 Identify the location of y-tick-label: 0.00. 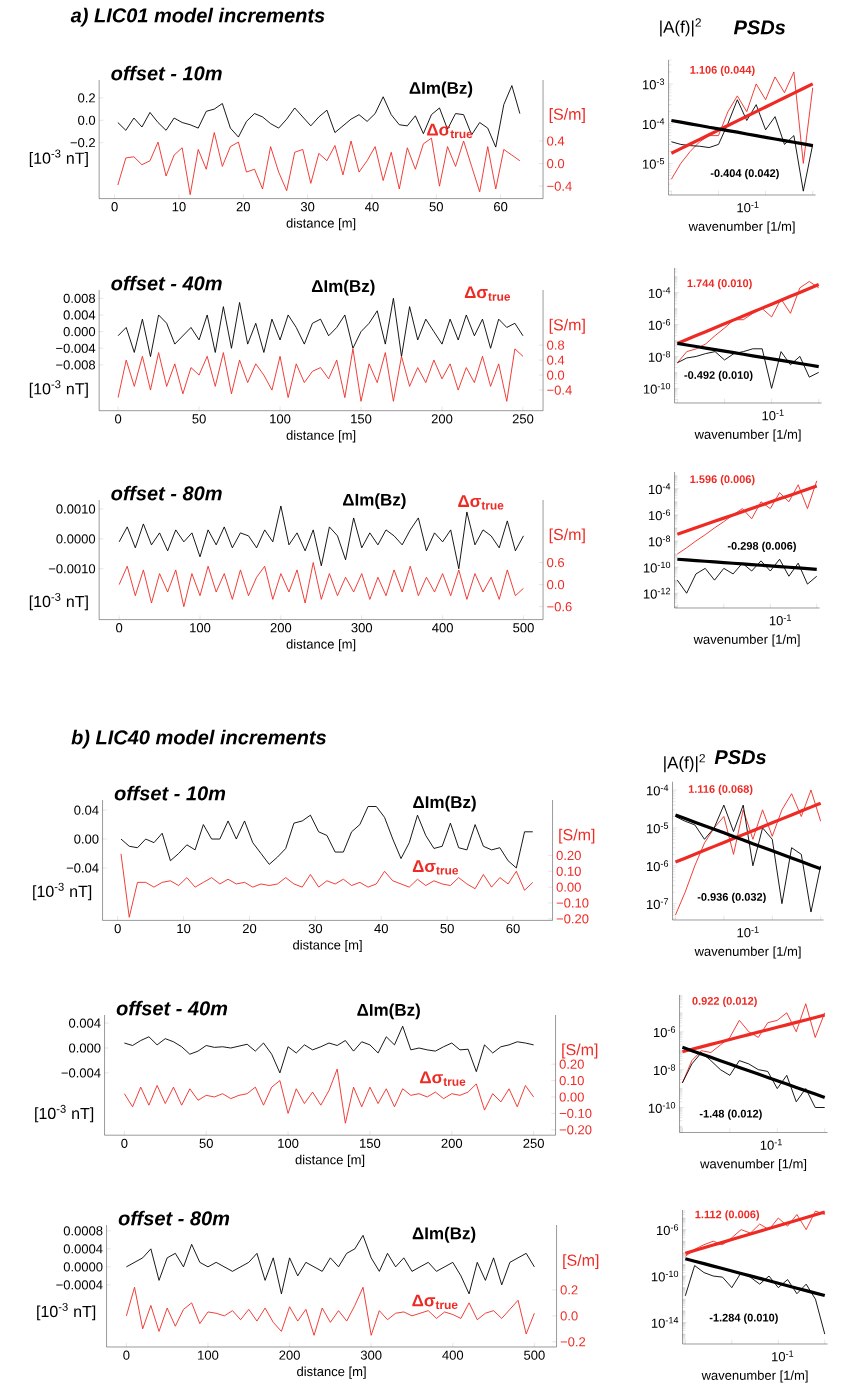
(86, 839).